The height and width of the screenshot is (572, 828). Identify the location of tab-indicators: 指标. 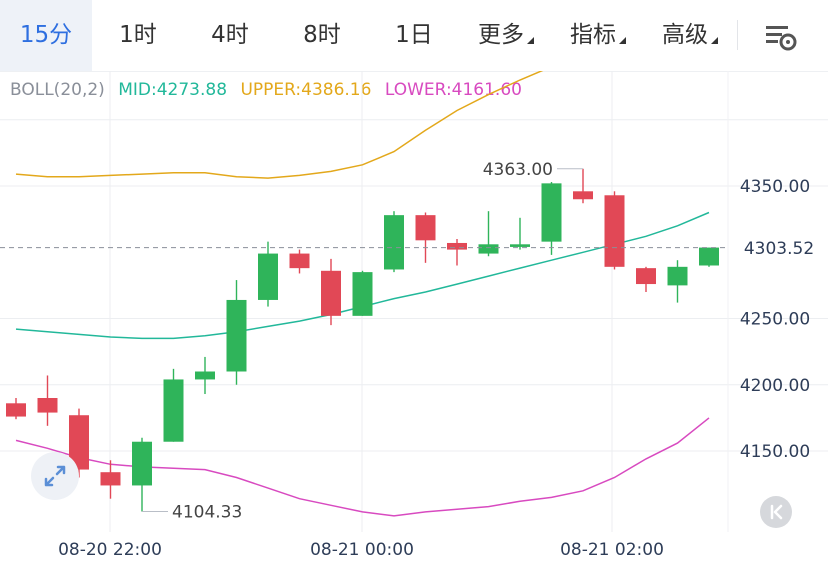
(598, 35).